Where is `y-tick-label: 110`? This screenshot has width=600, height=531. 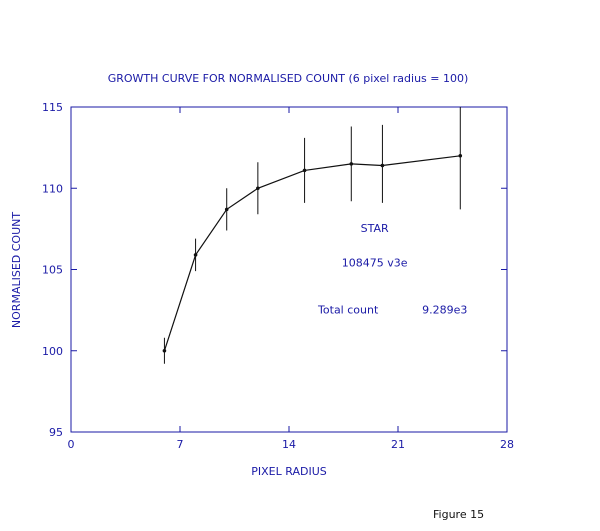
y-tick-label: 110 is located at coordinates (52, 188).